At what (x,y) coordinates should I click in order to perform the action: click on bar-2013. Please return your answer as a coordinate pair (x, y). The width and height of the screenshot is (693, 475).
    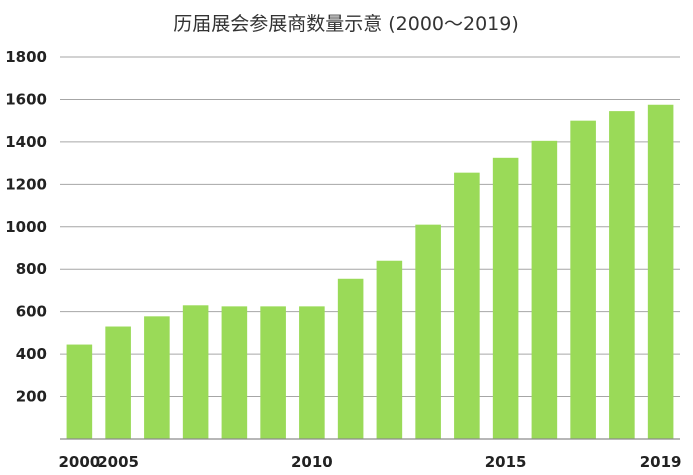
    Looking at the image, I should click on (428, 331).